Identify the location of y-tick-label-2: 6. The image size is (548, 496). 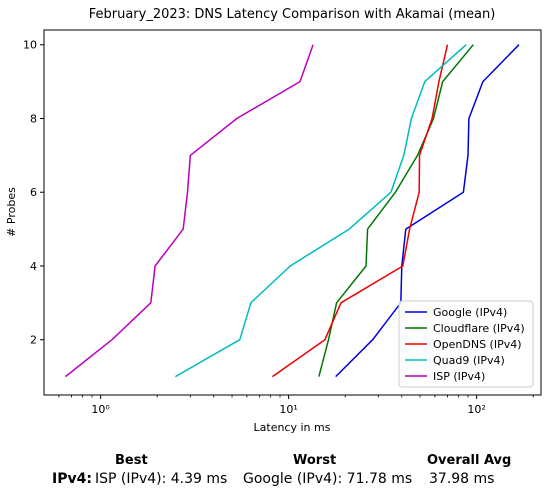
(33, 192).